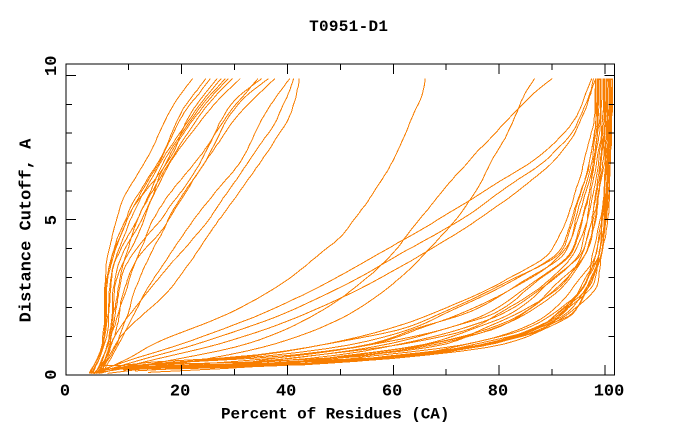 Image resolution: width=680 pixels, height=440 pixels. Describe the element at coordinates (335, 414) in the screenshot. I see `svg-text: Percent of Residues (CA)` at that location.